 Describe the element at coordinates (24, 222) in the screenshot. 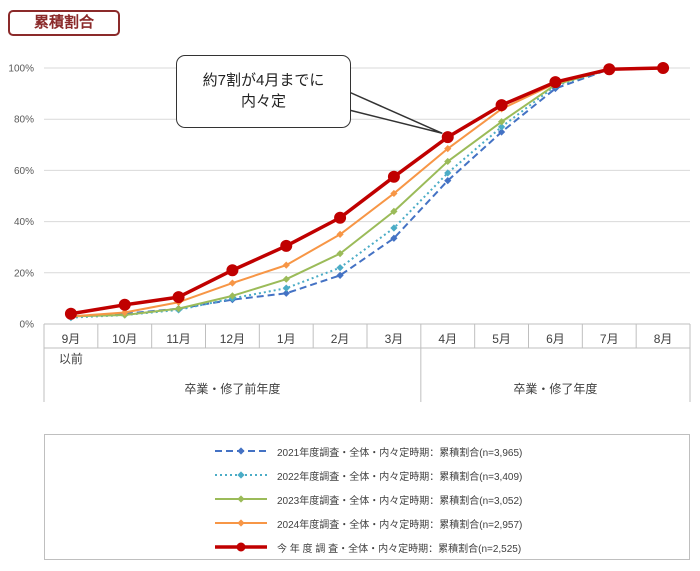

I see `y-tick-label: 40%` at that location.